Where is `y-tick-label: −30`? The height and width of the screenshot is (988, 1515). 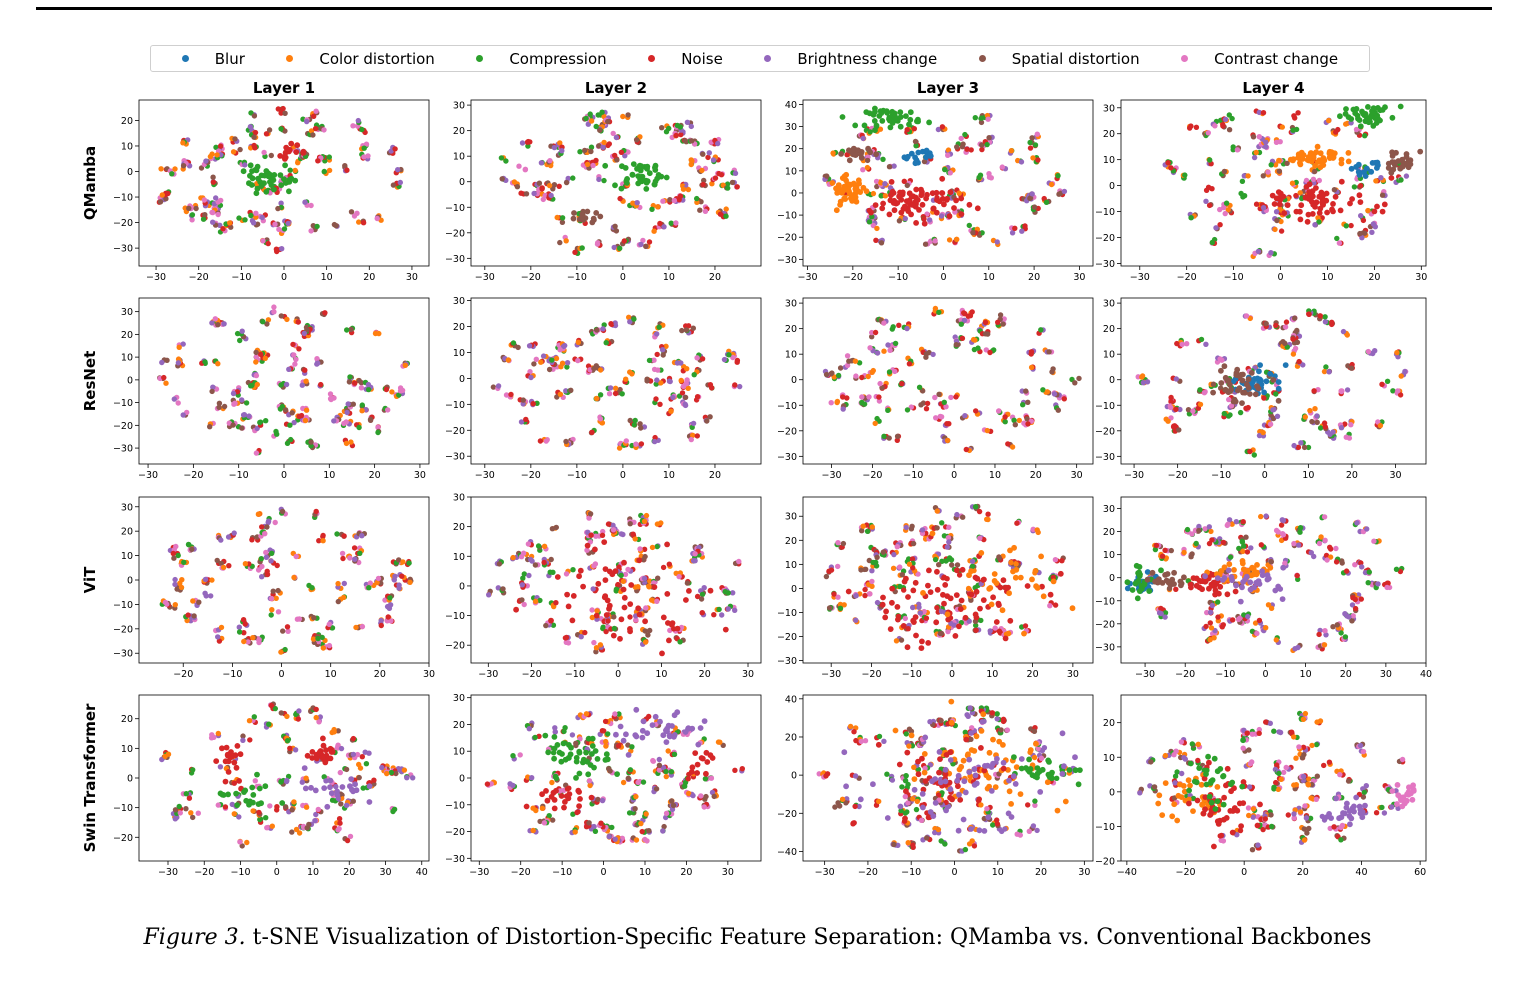
y-tick-label: −30 is located at coordinates (123, 249).